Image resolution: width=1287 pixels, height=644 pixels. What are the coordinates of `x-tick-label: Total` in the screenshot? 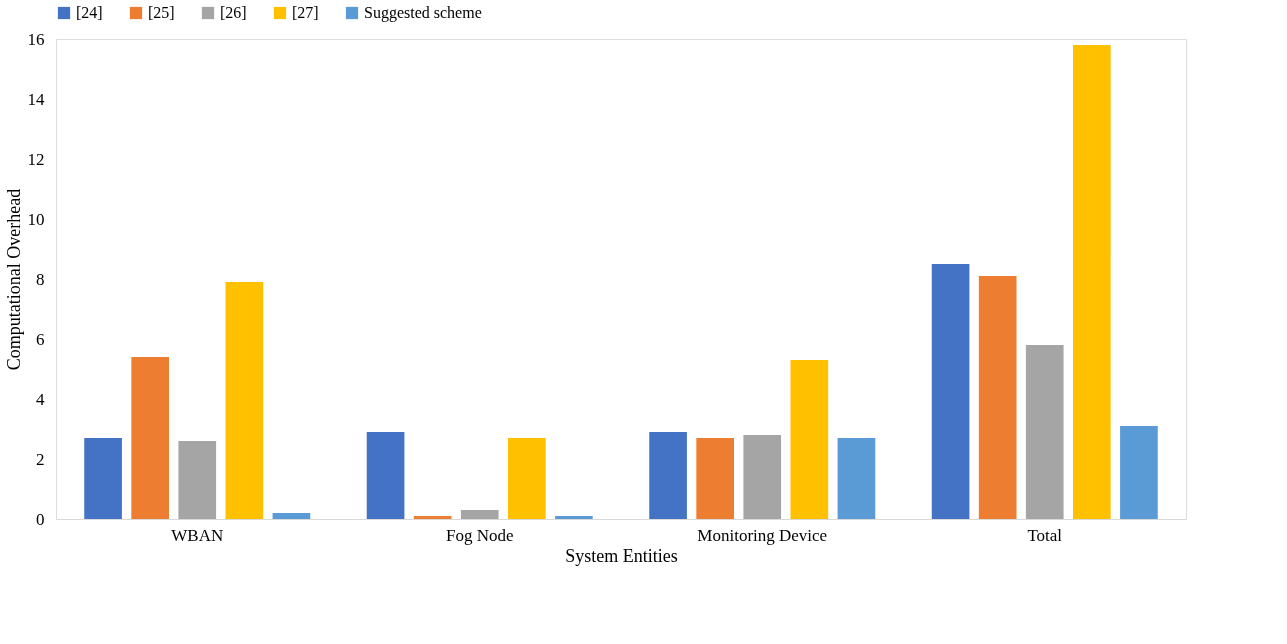 It's located at (1045, 535).